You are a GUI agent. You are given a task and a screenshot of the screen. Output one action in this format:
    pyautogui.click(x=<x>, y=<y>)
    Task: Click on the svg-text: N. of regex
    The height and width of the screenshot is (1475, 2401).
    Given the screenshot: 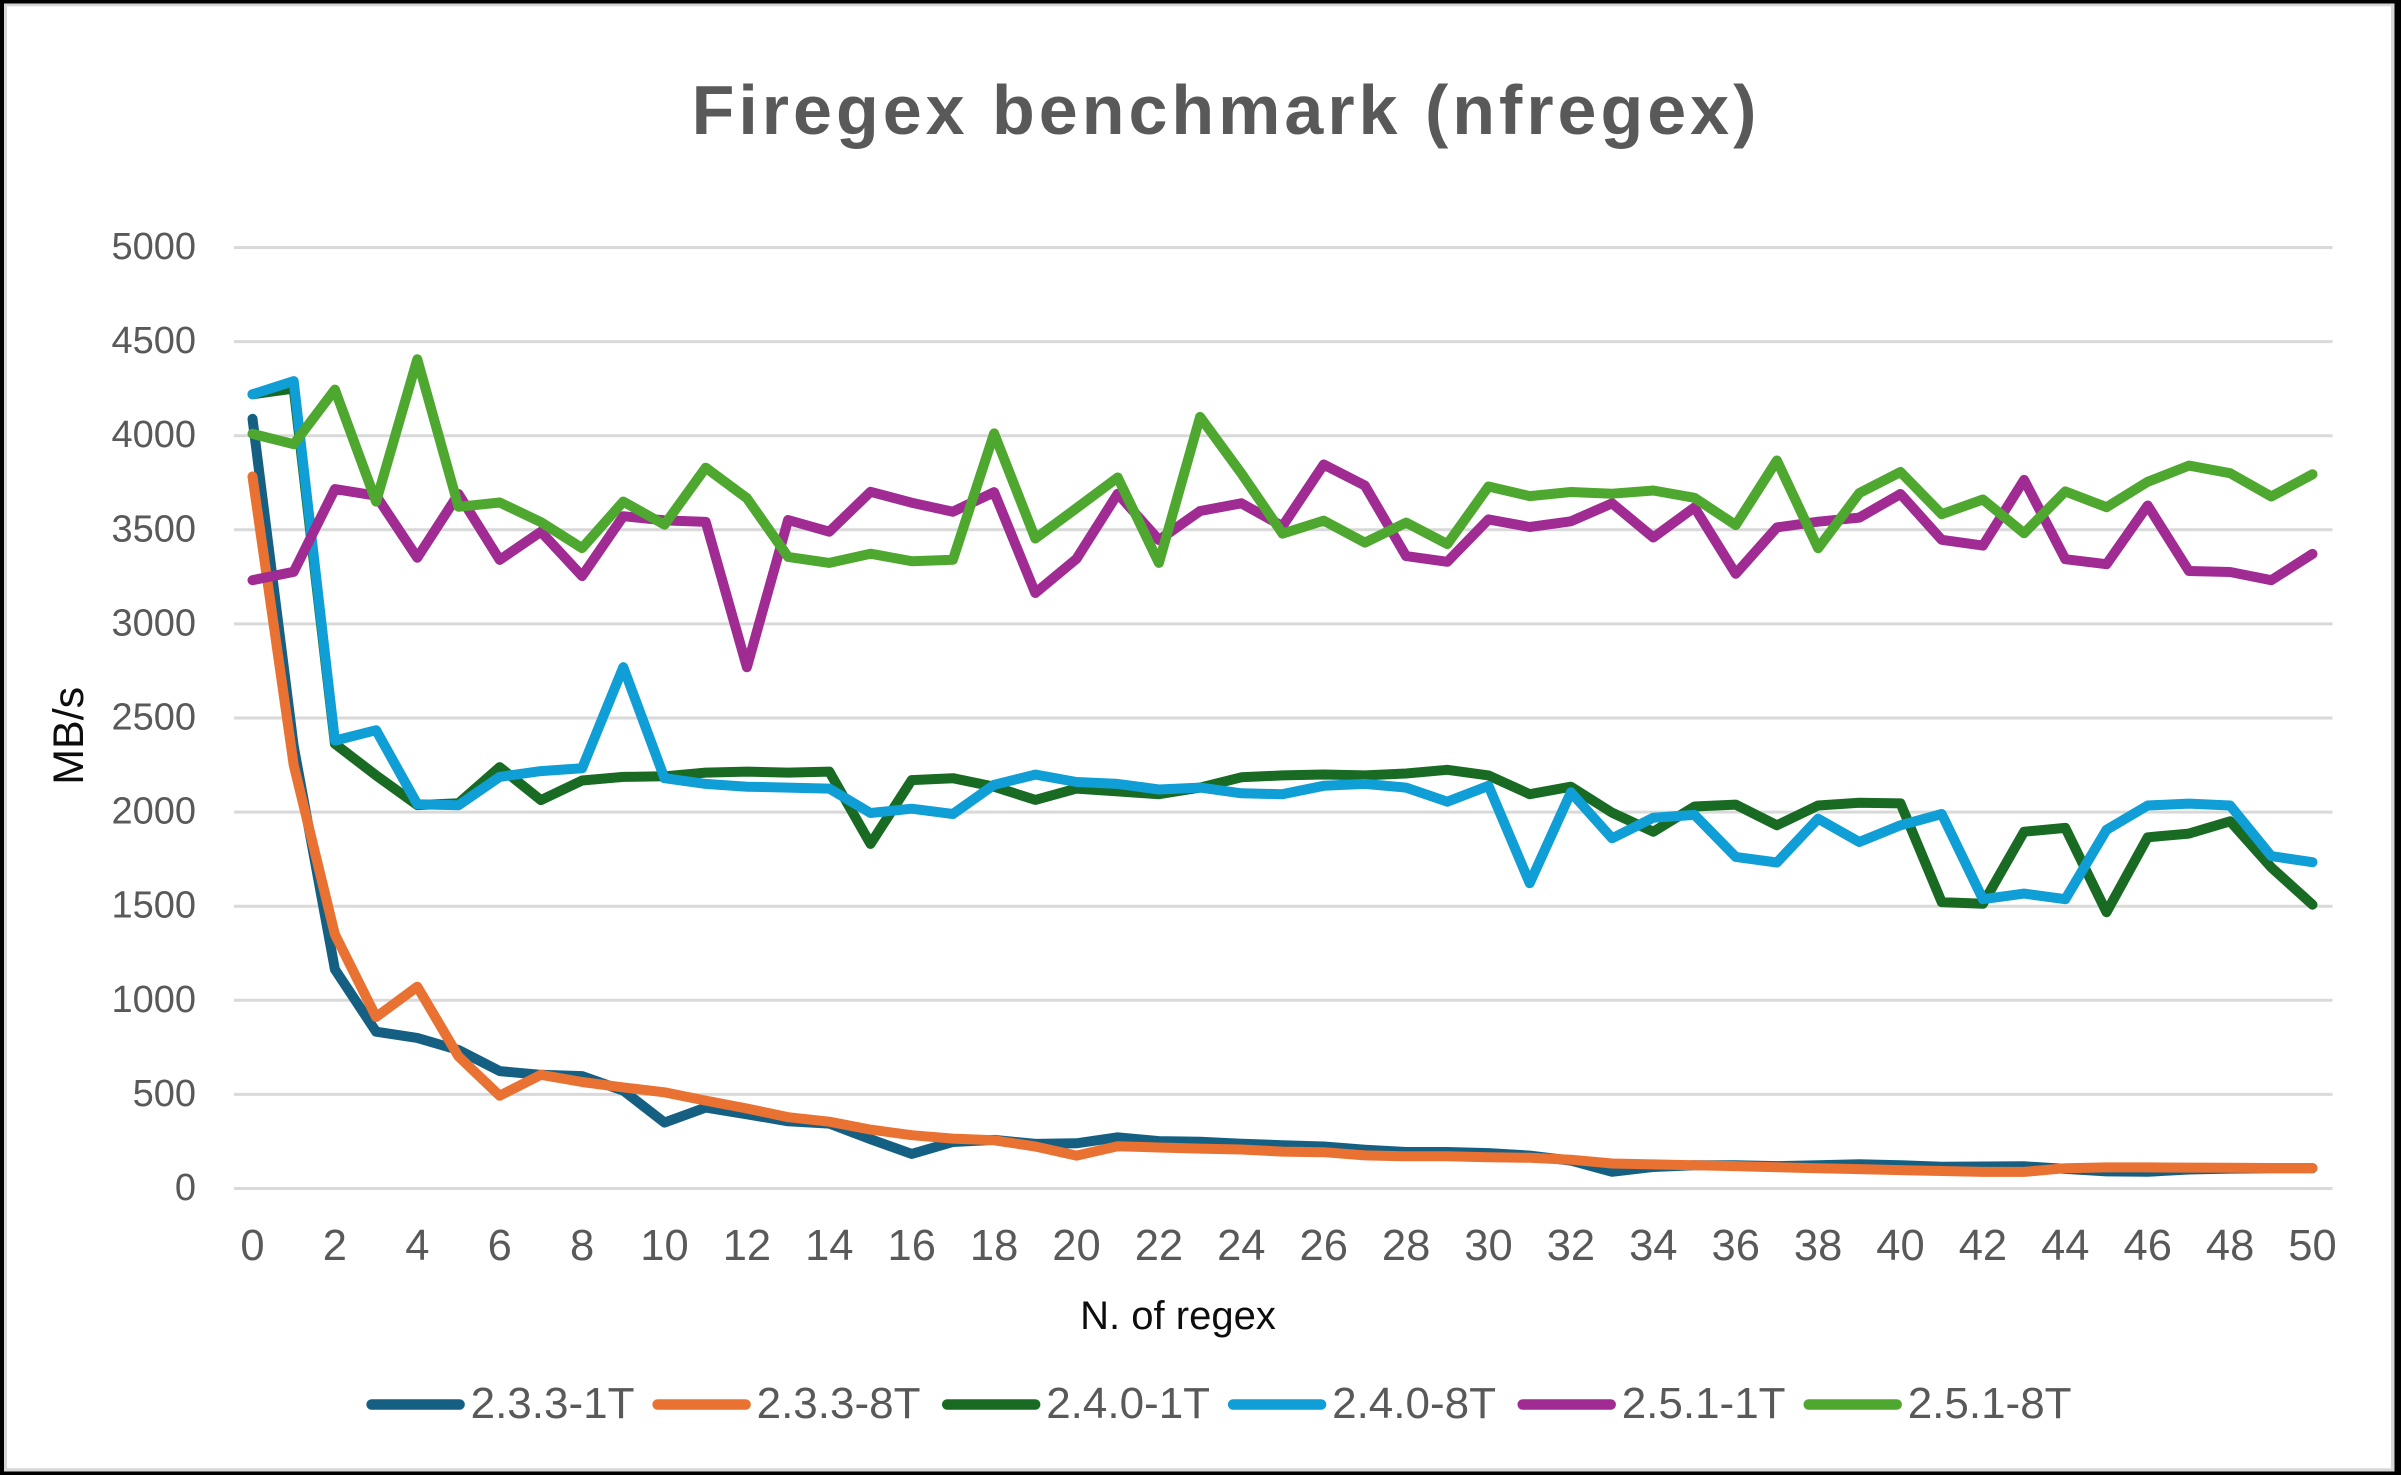 What is the action you would take?
    pyautogui.click(x=1178, y=1316)
    